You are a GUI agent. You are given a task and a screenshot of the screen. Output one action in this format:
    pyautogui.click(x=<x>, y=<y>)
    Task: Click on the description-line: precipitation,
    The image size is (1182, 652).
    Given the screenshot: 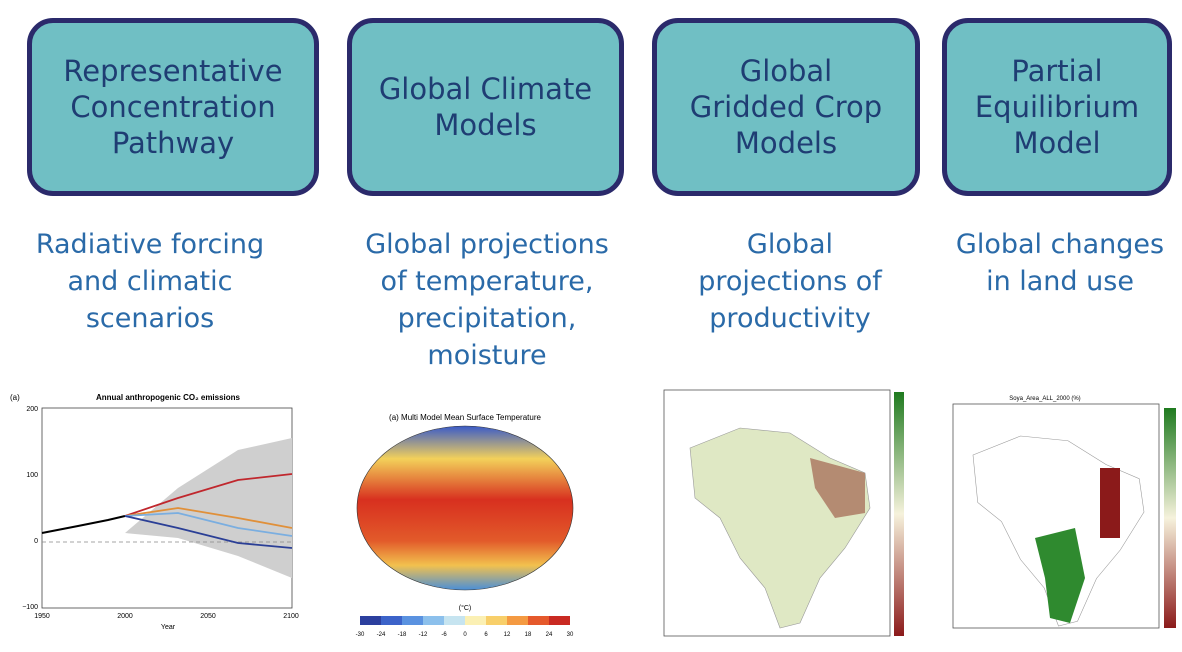 What is the action you would take?
    pyautogui.click(x=487, y=318)
    